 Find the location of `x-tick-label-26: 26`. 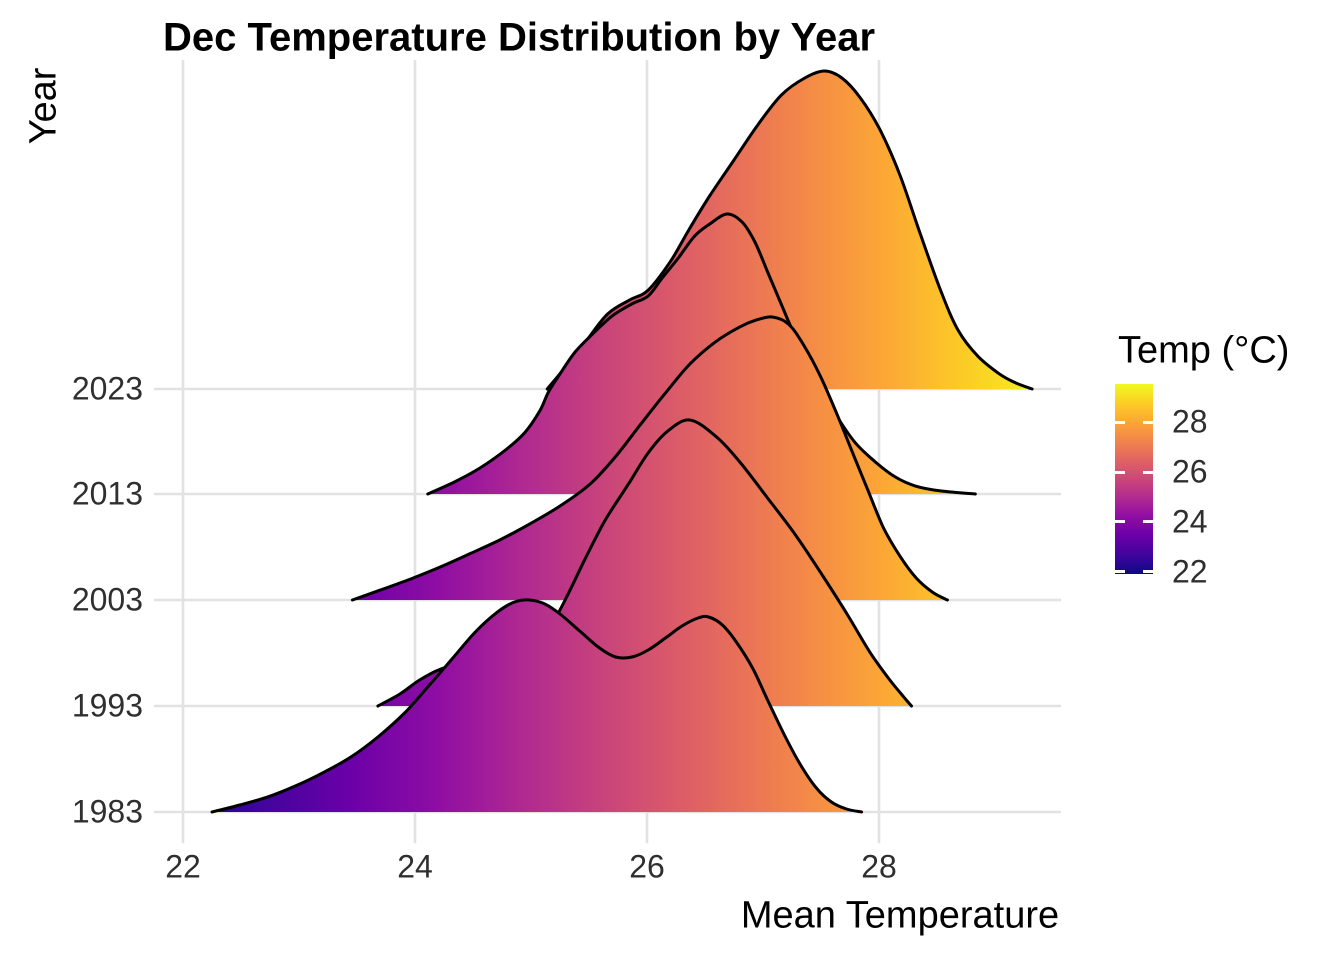

x-tick-label-26: 26 is located at coordinates (647, 866).